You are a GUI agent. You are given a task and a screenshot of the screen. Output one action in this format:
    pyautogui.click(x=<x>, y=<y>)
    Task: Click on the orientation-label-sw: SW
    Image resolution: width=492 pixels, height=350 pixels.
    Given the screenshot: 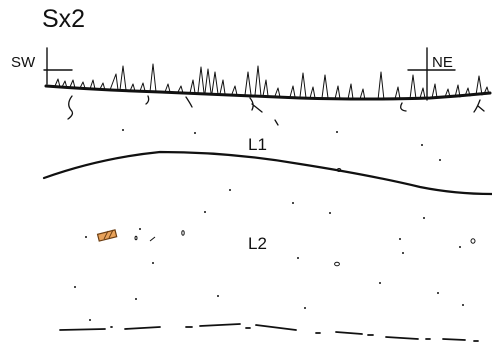 What is the action you would take?
    pyautogui.click(x=23, y=62)
    